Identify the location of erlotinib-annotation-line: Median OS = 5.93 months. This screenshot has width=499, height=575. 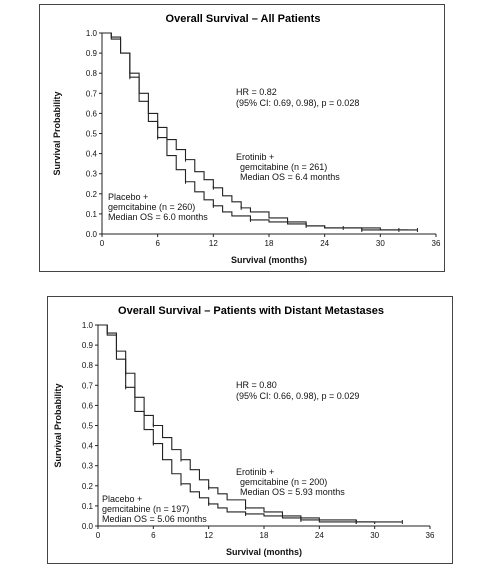
(292, 492).